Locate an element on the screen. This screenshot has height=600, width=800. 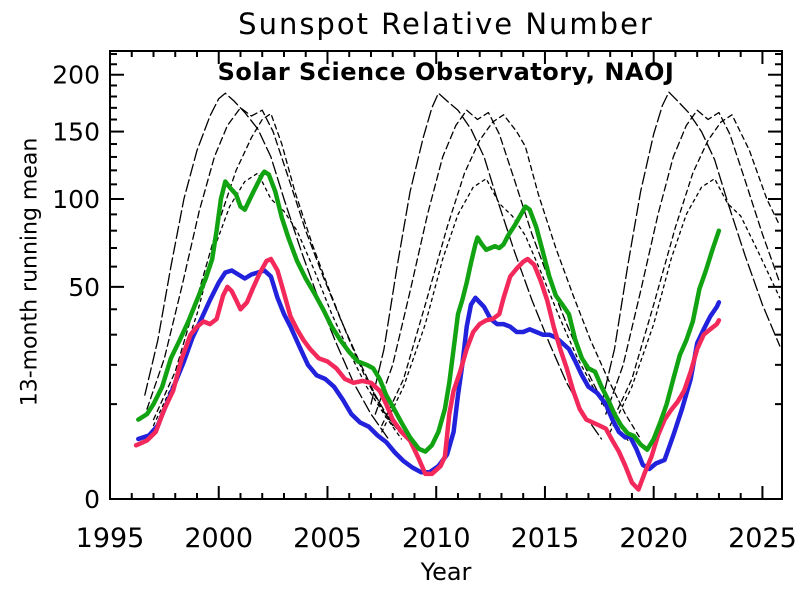
series-dashed-overlay-3d is located at coordinates (695, 305).